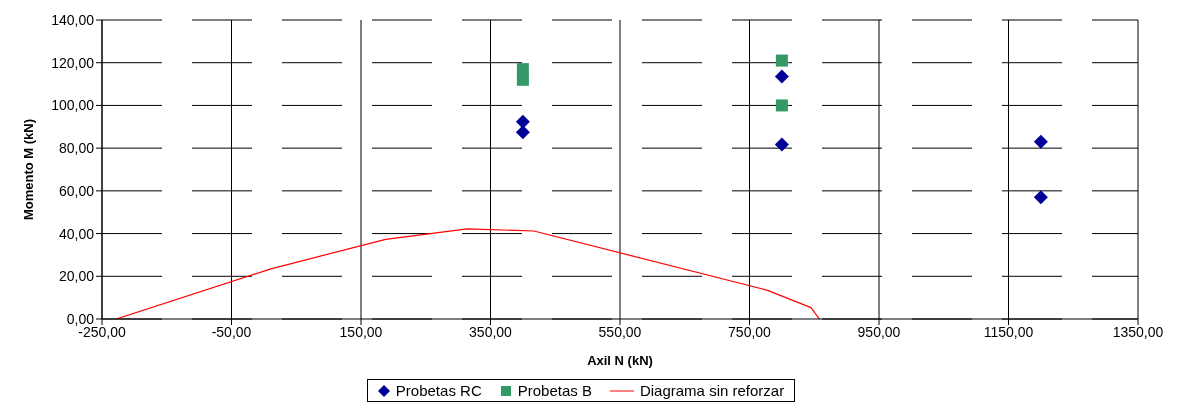 The width and height of the screenshot is (1182, 414). I want to click on x-tick-label: 150,00, so click(361, 331).